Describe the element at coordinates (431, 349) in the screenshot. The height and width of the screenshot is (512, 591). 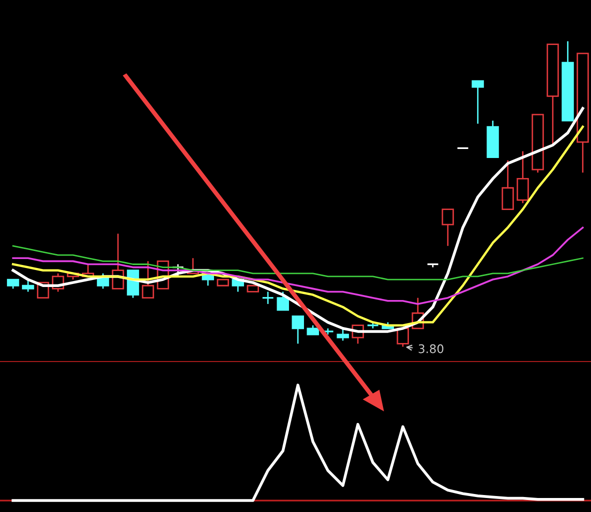
I see `annotation: 3.80` at that location.